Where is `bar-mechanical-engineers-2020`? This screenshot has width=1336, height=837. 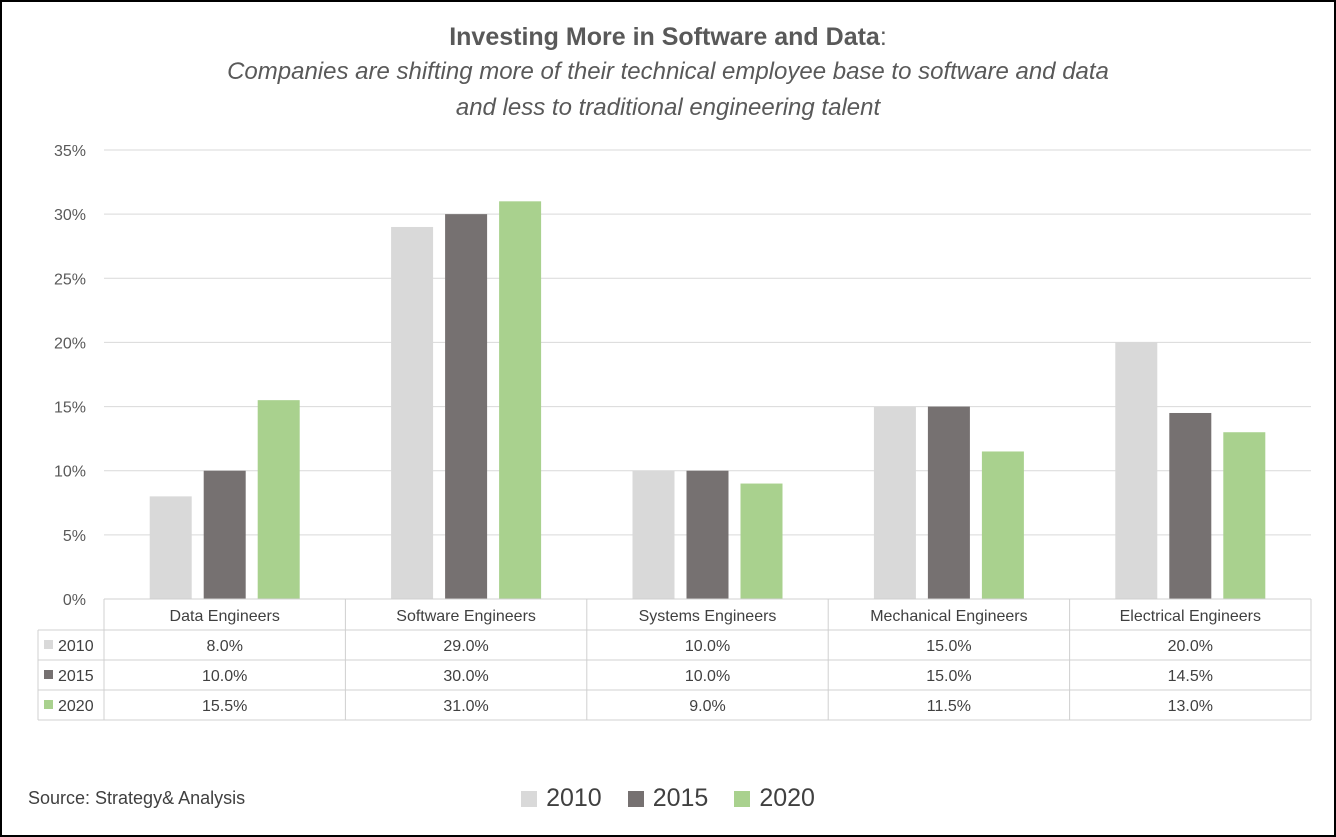 bar-mechanical-engineers-2020 is located at coordinates (1002, 525).